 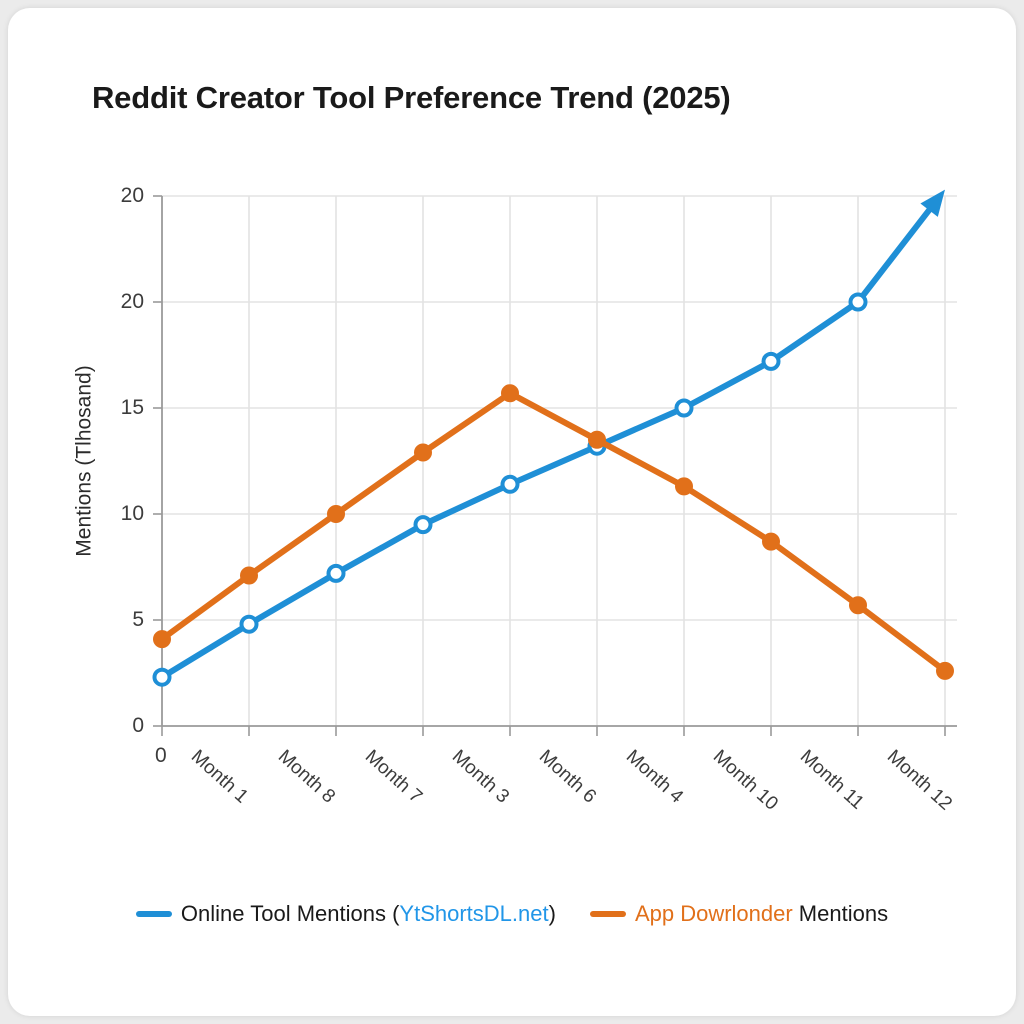 What do you see at coordinates (138, 725) in the screenshot?
I see `y-tick-label: 0` at bounding box center [138, 725].